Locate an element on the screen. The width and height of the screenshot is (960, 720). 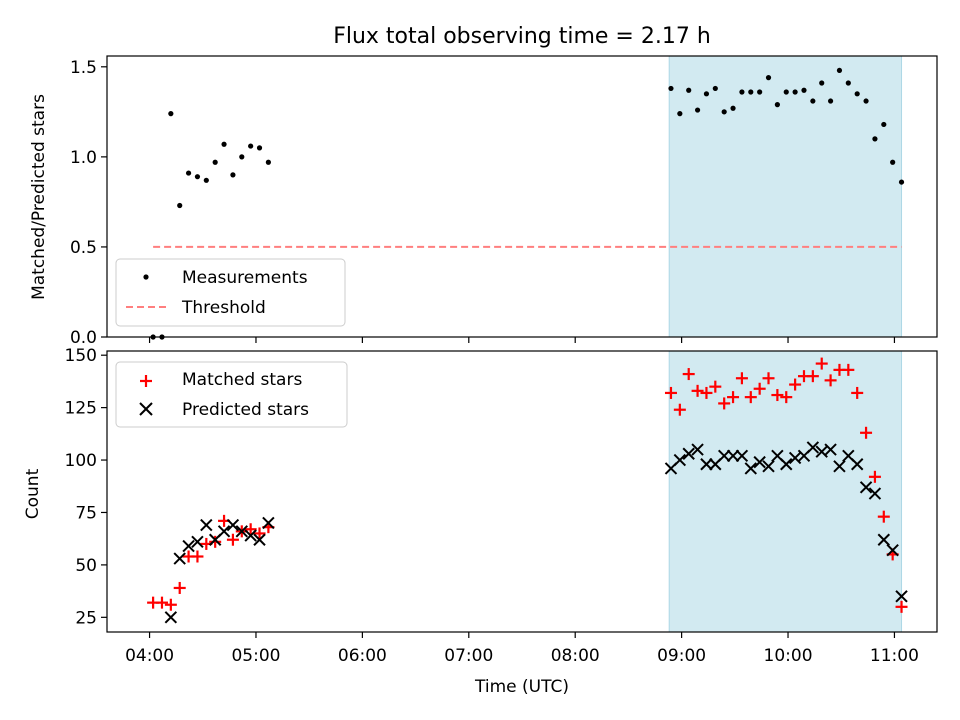
y-tick-label: 100 is located at coordinates (81, 461).